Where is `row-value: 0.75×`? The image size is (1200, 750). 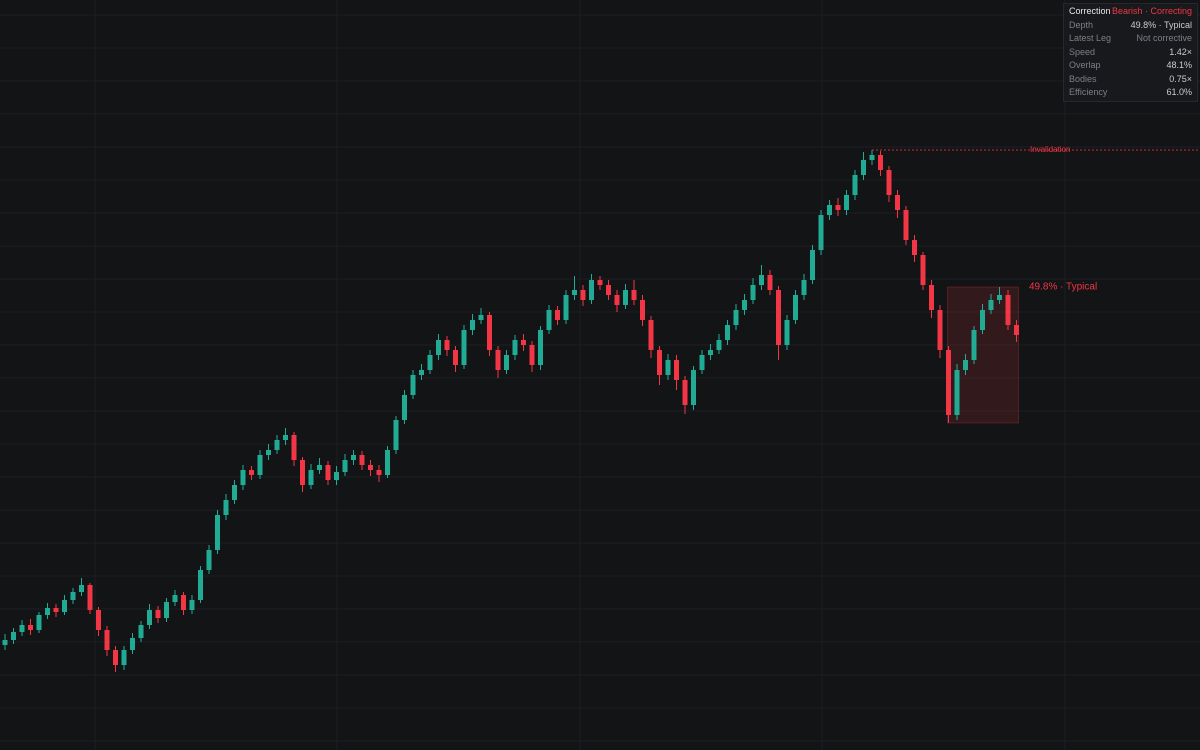 row-value: 0.75× is located at coordinates (1180, 78).